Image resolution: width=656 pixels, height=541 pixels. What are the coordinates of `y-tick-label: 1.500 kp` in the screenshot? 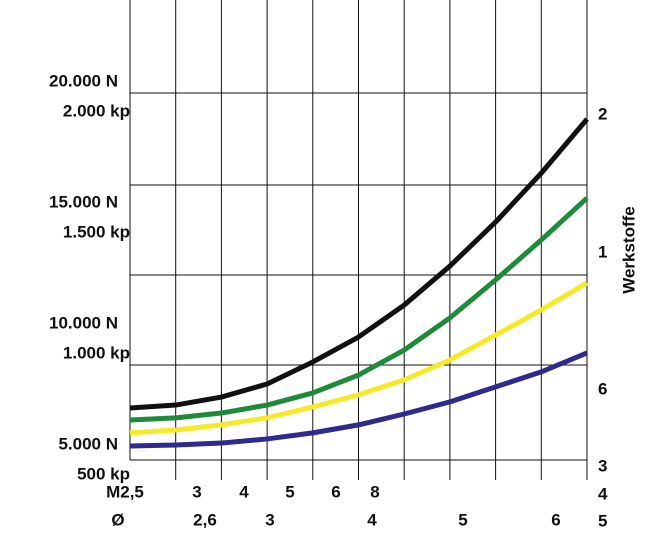 It's located at (96, 231).